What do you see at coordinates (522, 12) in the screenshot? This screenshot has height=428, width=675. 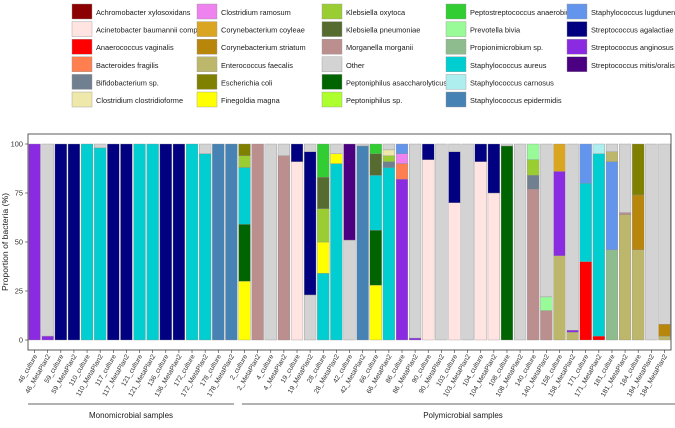 I see `legend-label: Peptostreptococcus anaerobius` at bounding box center [522, 12].